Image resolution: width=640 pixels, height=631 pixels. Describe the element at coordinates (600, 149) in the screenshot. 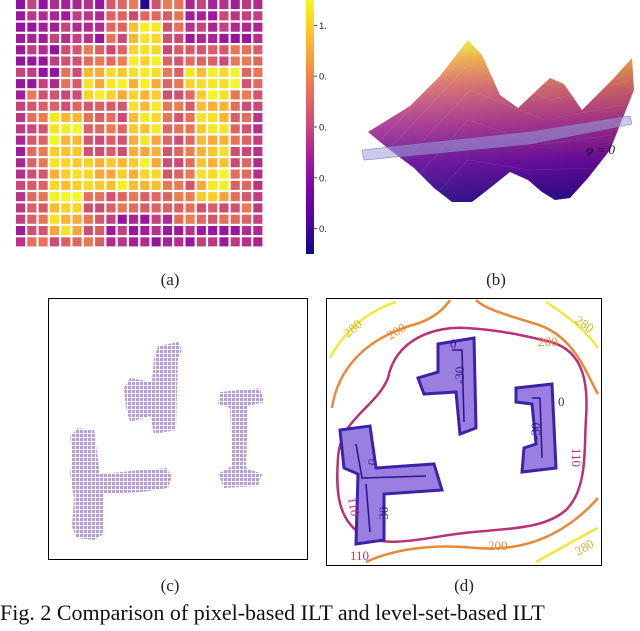

I see `plane-label: φ = 0` at that location.